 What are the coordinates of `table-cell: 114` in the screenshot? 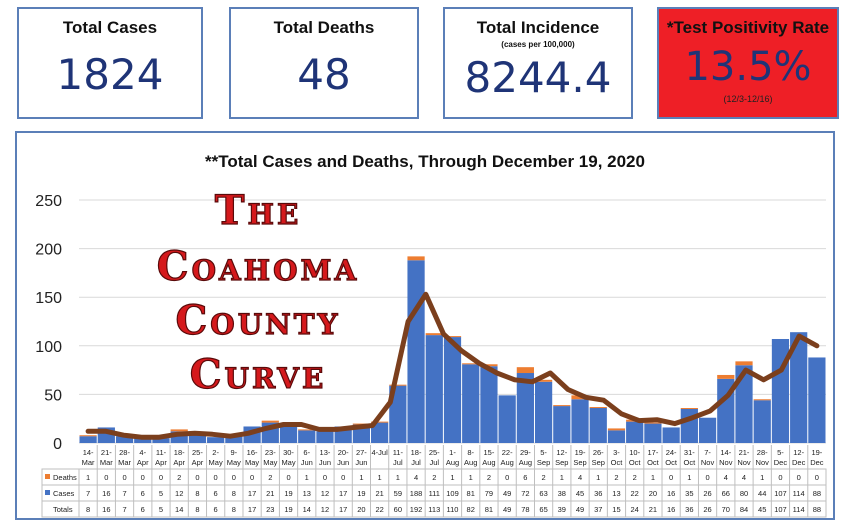 It's located at (799, 493).